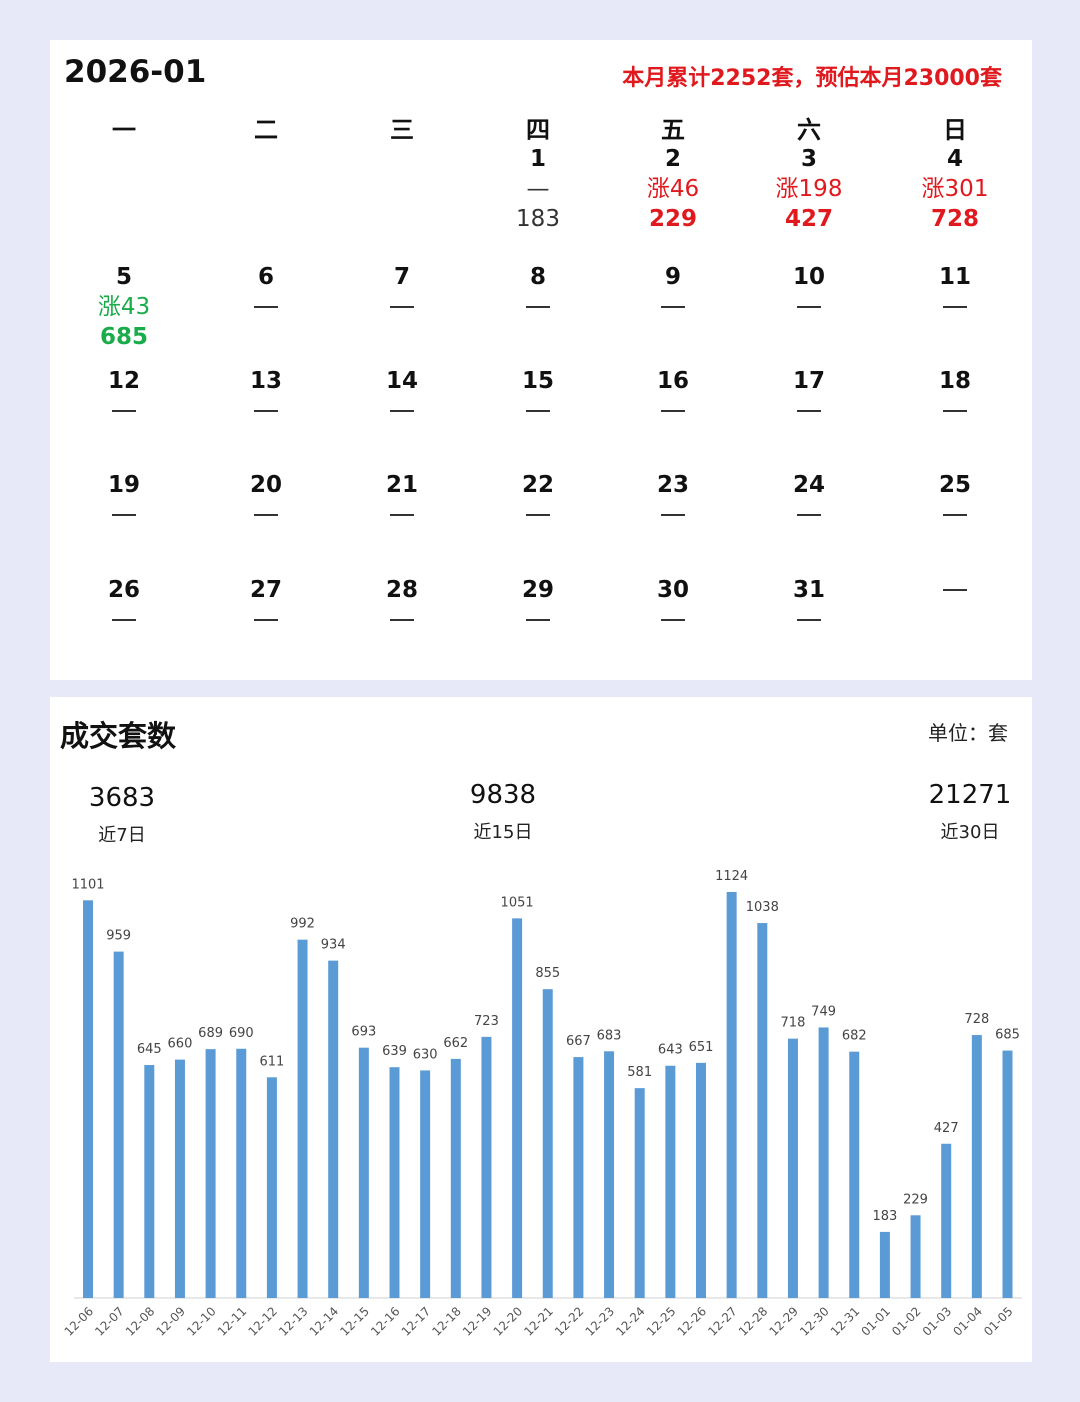  What do you see at coordinates (547, 973) in the screenshot?
I see `bar-value-label: 855` at bounding box center [547, 973].